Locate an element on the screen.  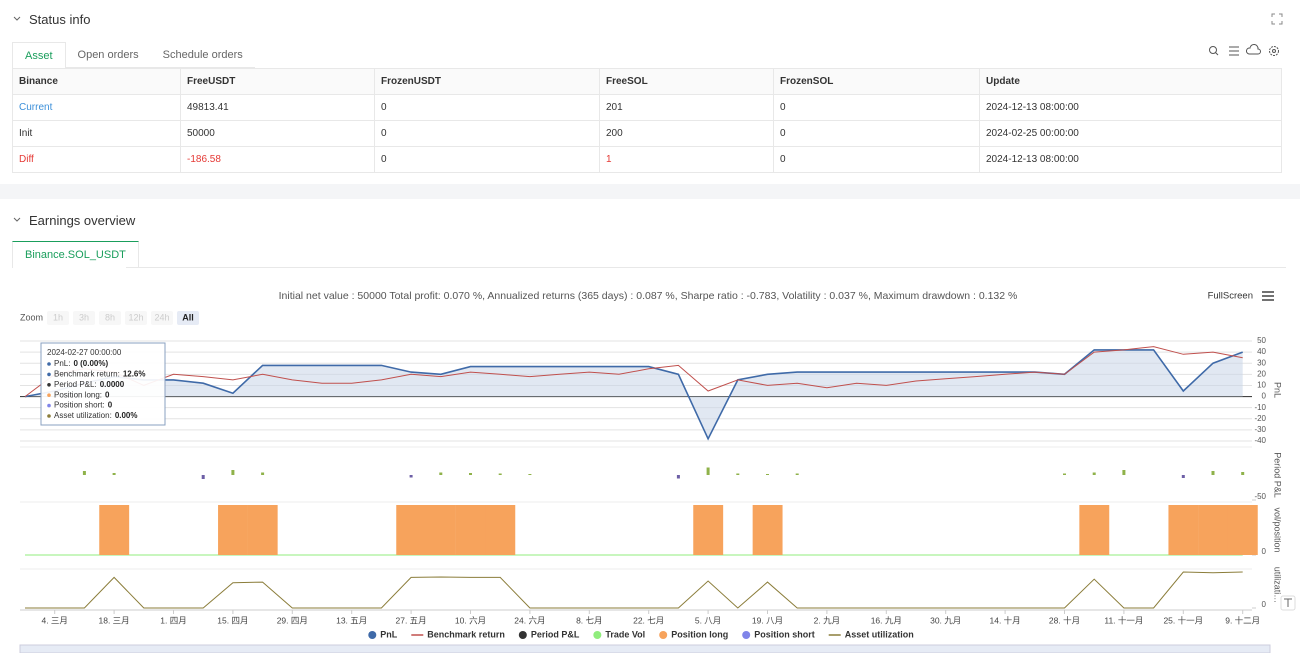
x-tick-label: 5. 八月 is located at coordinates (708, 620).